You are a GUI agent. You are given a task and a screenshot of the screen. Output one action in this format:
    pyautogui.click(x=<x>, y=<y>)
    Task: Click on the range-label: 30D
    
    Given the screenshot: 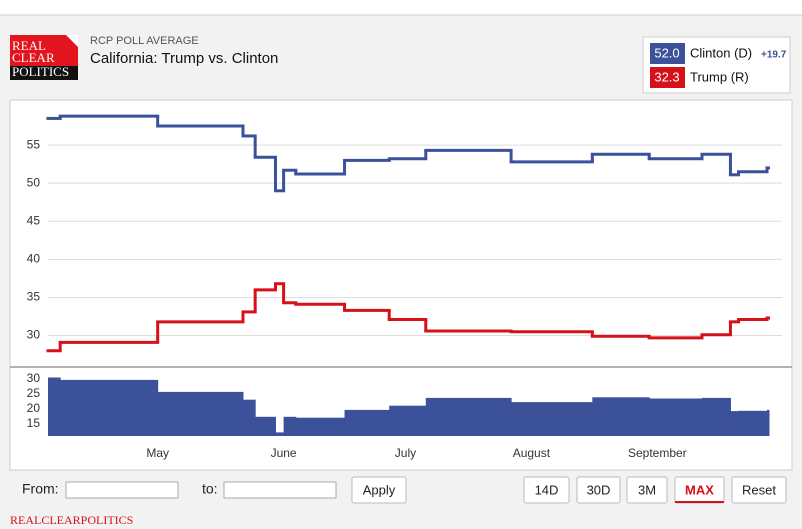 What is the action you would take?
    pyautogui.click(x=599, y=489)
    